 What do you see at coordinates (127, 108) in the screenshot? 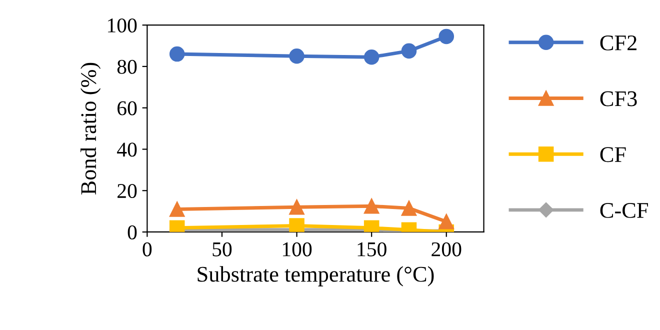
I see `y-tick-label: 60` at bounding box center [127, 108].